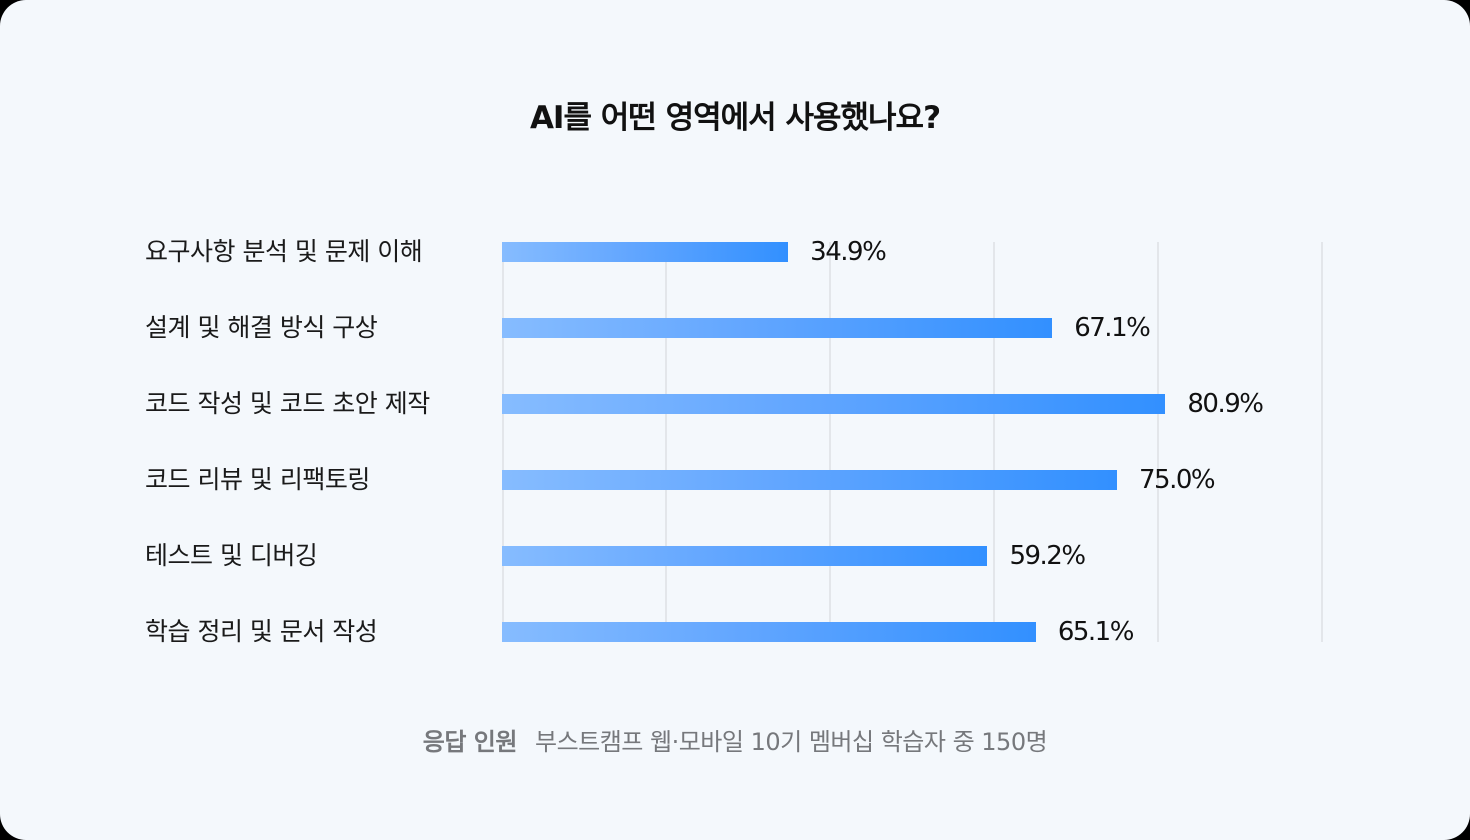  I want to click on bar-row: 코드 작성 및 코드 초안 제작 80.9%, so click(735, 404).